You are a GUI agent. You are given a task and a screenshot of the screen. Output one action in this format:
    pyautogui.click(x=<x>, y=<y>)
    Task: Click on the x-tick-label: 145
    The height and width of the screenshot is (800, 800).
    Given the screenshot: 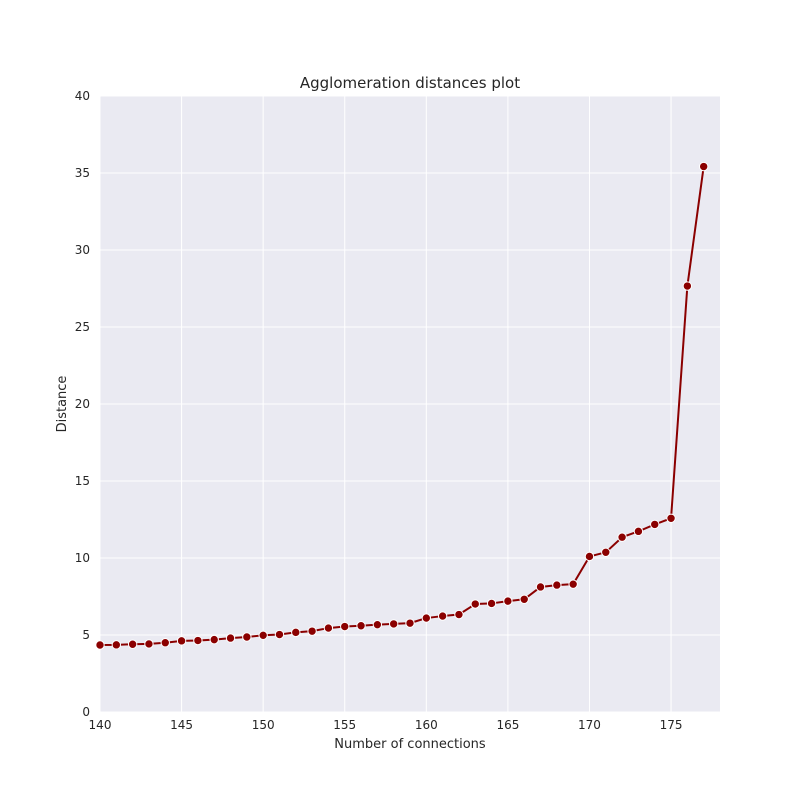 What is the action you would take?
    pyautogui.click(x=181, y=725)
    